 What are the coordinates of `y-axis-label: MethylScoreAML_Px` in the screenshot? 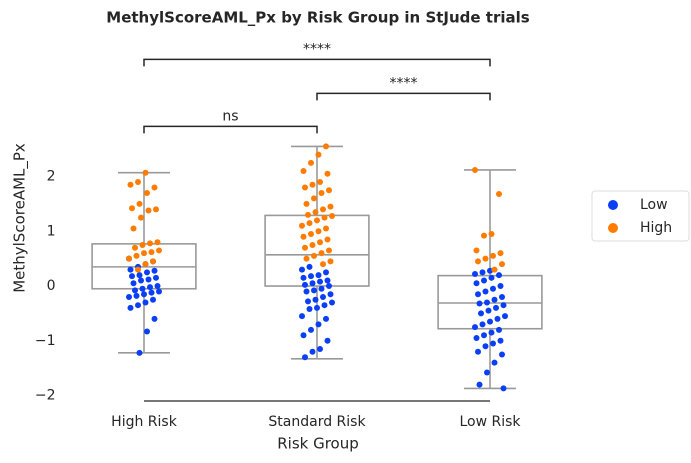 It's located at (20, 218).